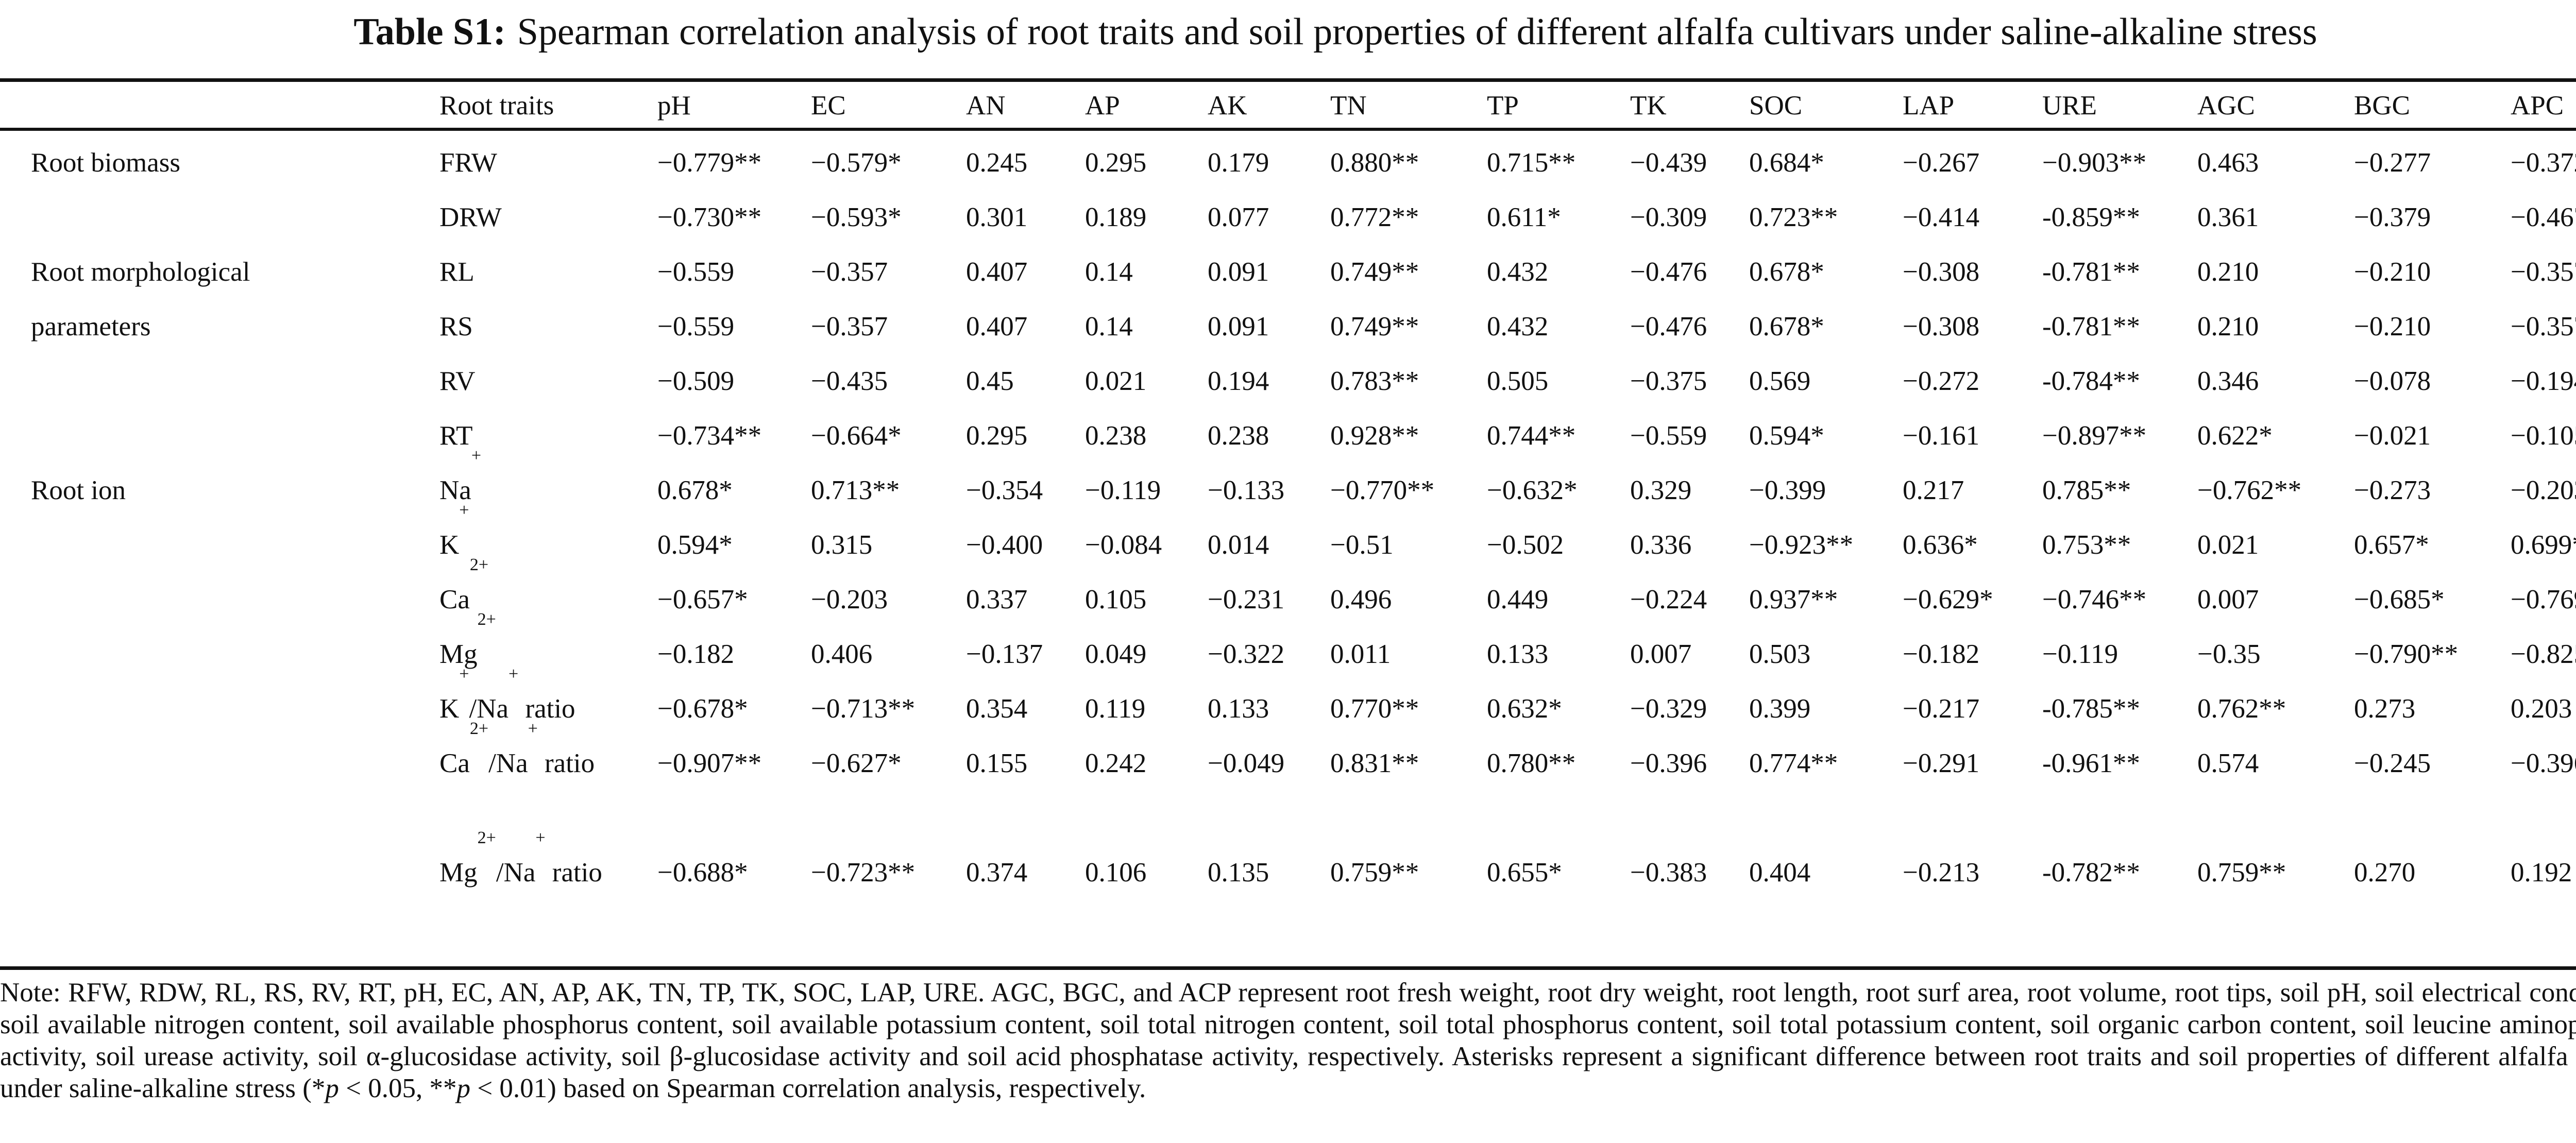 The width and height of the screenshot is (2576, 1143). I want to click on group-cell: Root ion, so click(219, 490).